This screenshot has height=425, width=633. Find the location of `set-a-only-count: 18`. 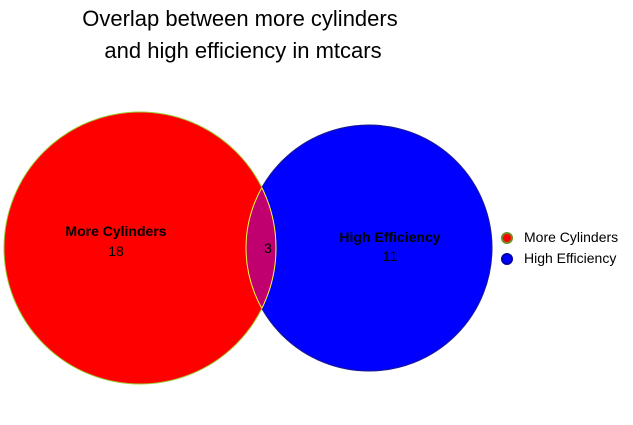

set-a-only-count: 18 is located at coordinates (116, 251).